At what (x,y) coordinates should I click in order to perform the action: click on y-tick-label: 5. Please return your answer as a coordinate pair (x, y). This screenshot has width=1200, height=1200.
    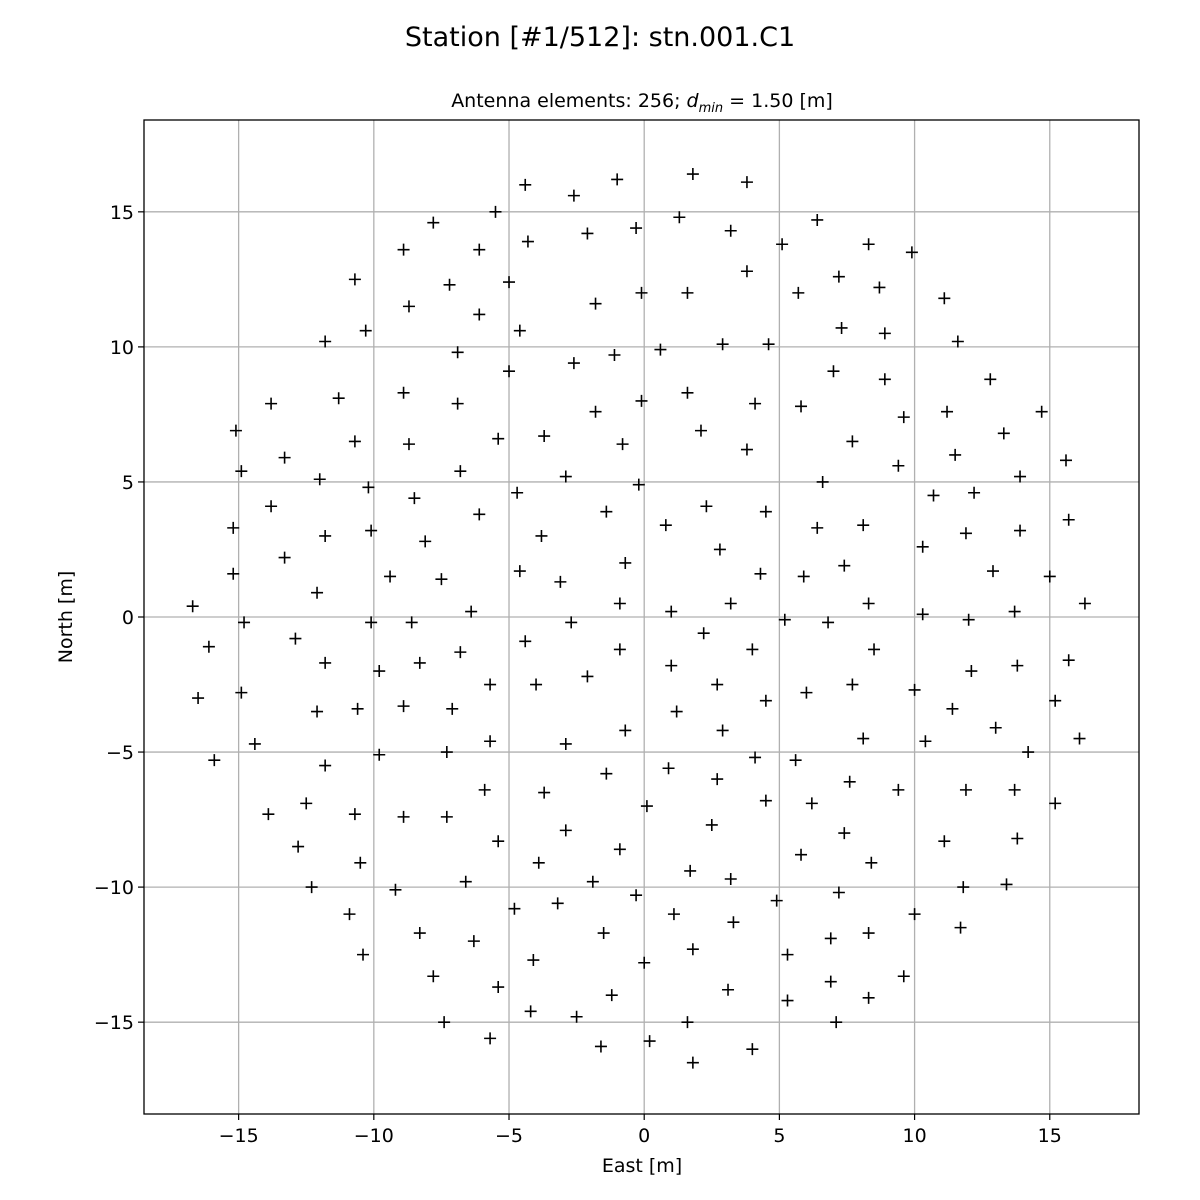
    Looking at the image, I should click on (128, 483).